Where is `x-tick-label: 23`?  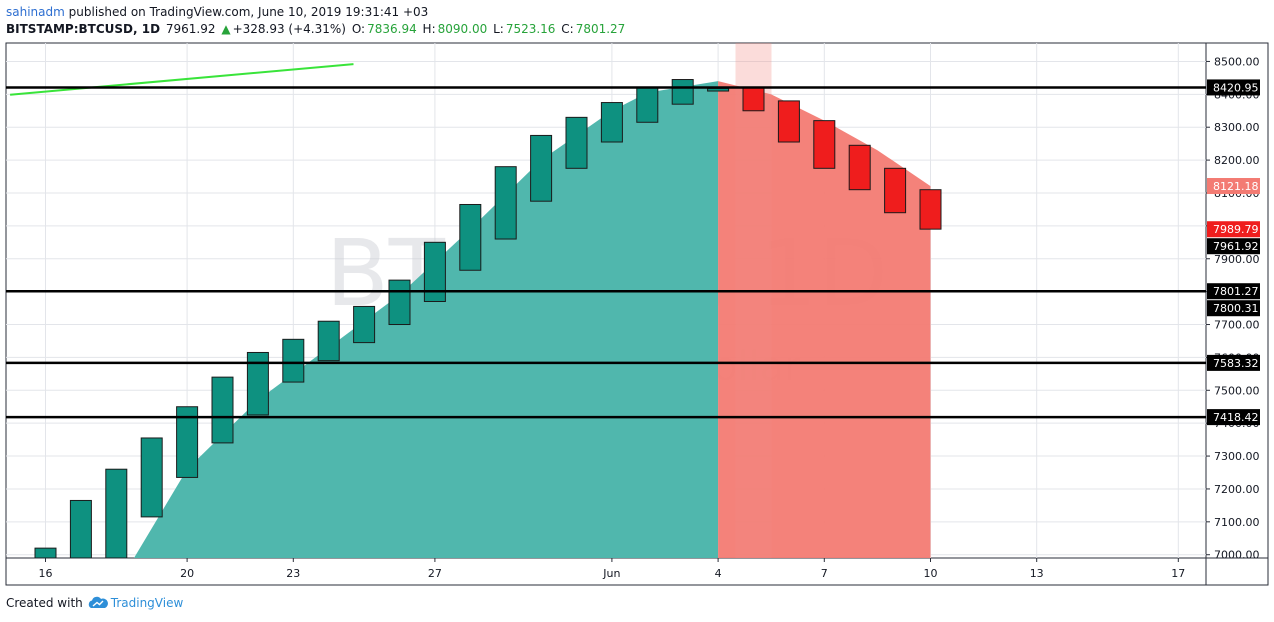 x-tick-label: 23 is located at coordinates (293, 573).